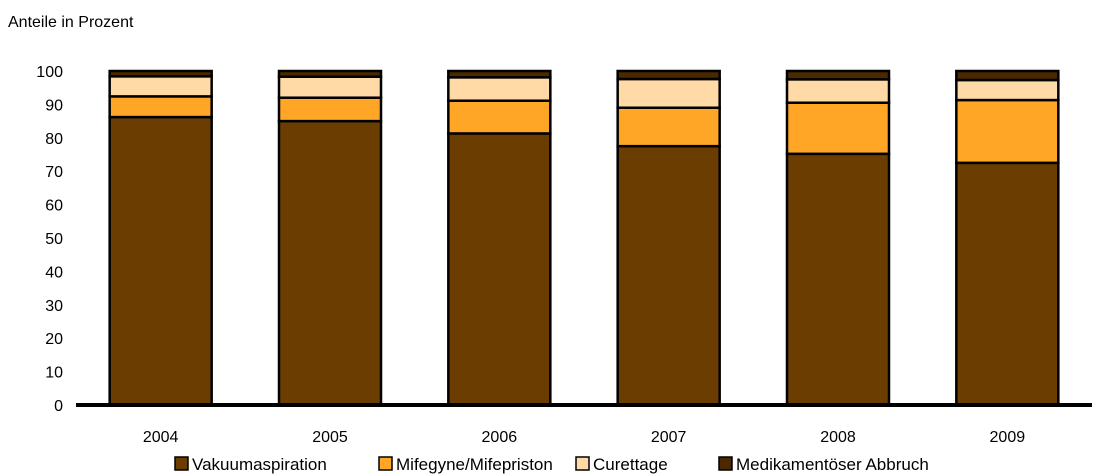 This screenshot has width=1103, height=475. What do you see at coordinates (54, 105) in the screenshot?
I see `y-tick-label: 90` at bounding box center [54, 105].